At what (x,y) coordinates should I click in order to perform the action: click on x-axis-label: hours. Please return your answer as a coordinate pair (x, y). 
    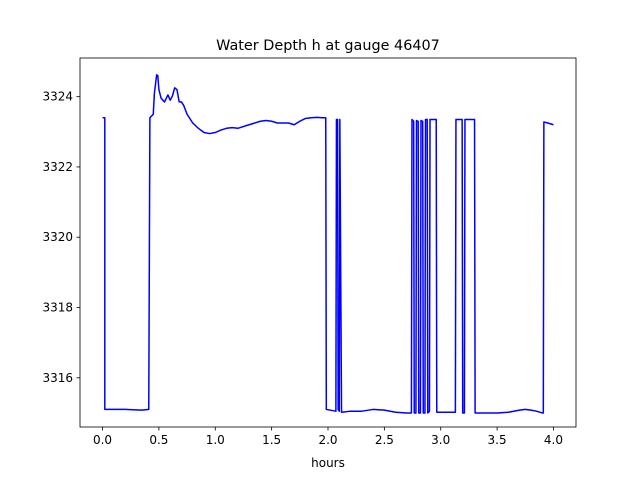
    Looking at the image, I should click on (328, 463).